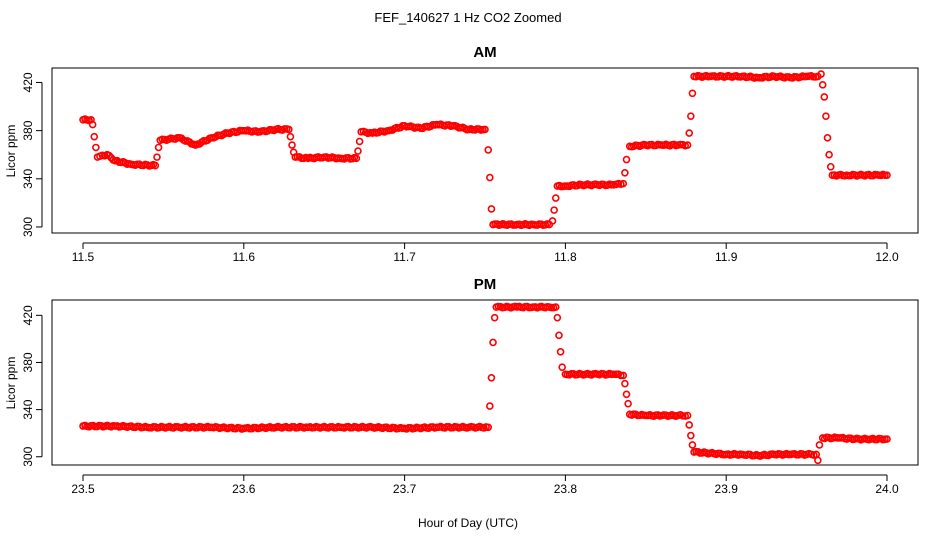  What do you see at coordinates (565, 257) in the screenshot?
I see `x-tick-label: 11.8` at bounding box center [565, 257].